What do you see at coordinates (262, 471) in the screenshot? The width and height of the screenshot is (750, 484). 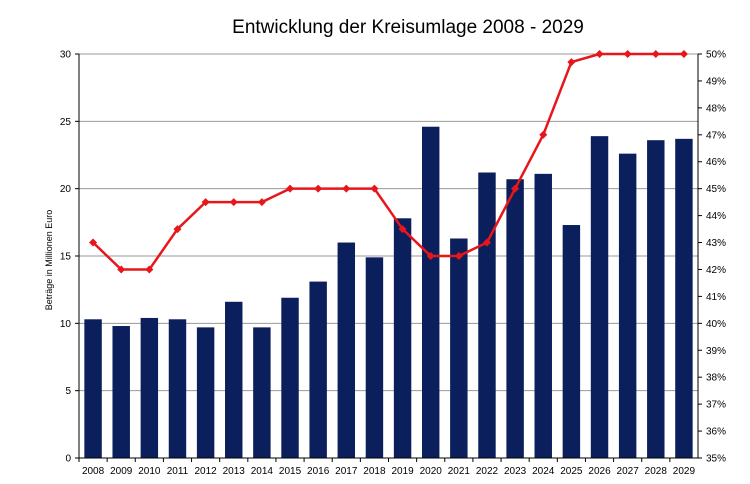 I see `x-tick-label: 2014` at bounding box center [262, 471].